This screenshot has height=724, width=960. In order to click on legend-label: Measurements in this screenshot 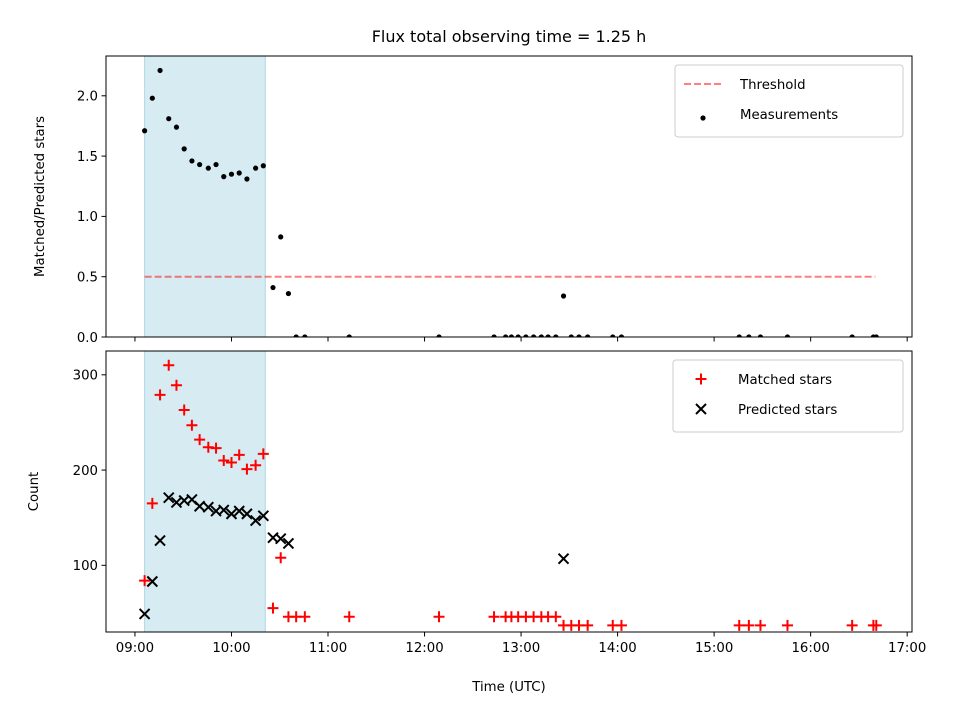, I will do `click(789, 115)`.